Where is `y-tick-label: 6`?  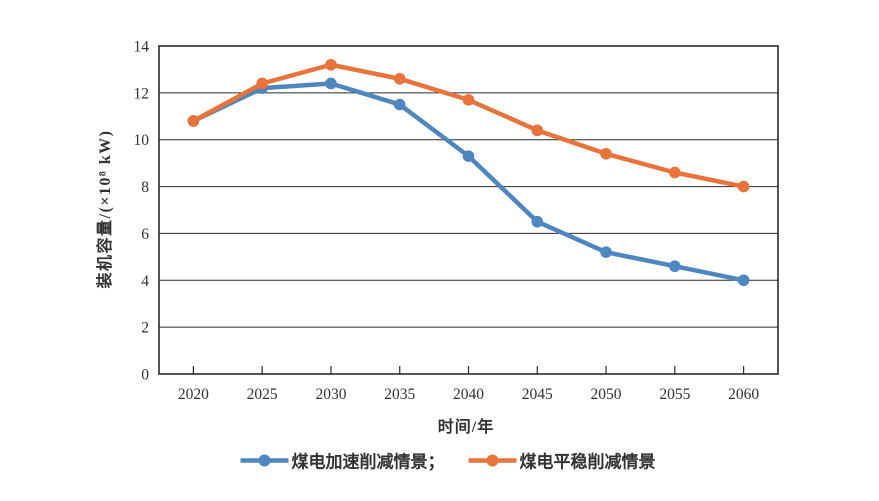 y-tick-label: 6 is located at coordinates (145, 234).